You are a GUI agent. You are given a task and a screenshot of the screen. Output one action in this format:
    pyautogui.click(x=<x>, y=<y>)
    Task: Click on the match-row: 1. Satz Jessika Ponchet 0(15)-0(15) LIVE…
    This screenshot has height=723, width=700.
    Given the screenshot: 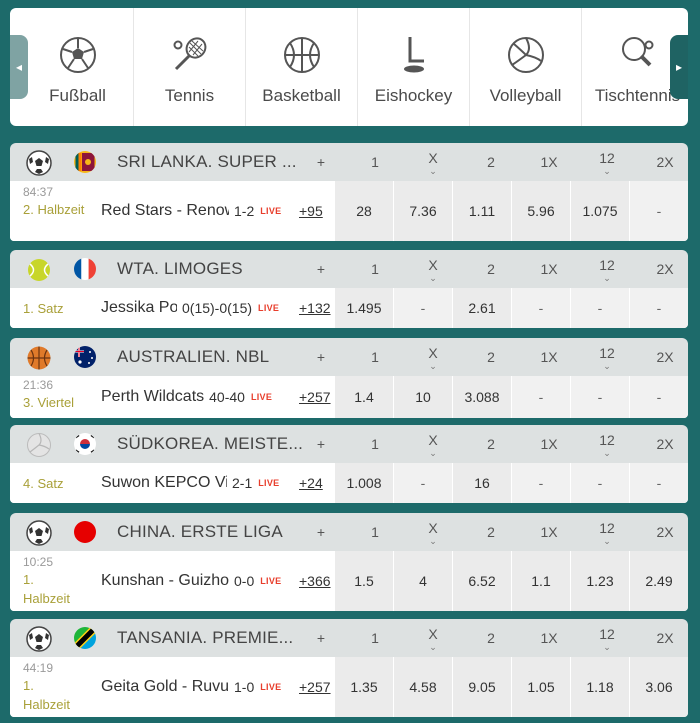 What is the action you would take?
    pyautogui.click(x=349, y=308)
    